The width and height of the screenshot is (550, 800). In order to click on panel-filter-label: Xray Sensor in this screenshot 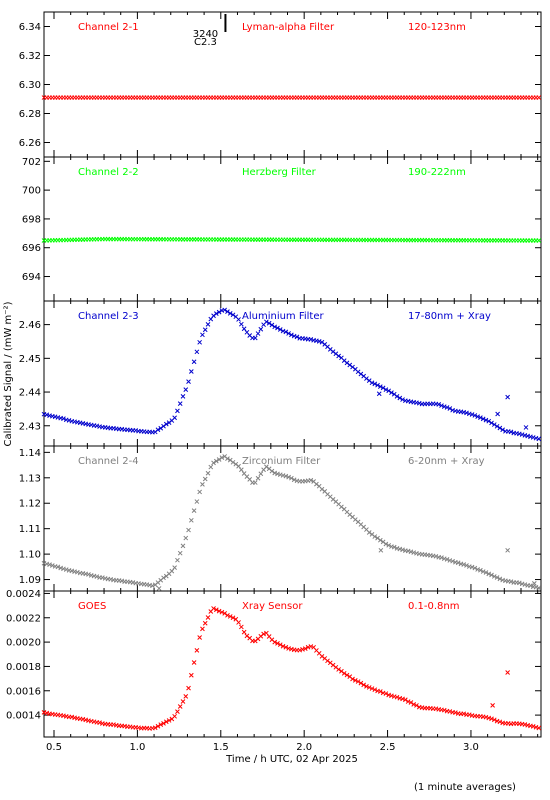, I will do `click(272, 606)`.